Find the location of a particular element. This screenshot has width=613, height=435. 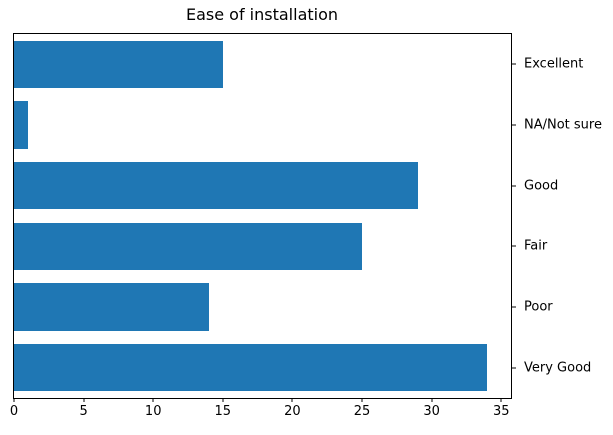

x-tick-label: 20 is located at coordinates (292, 411).